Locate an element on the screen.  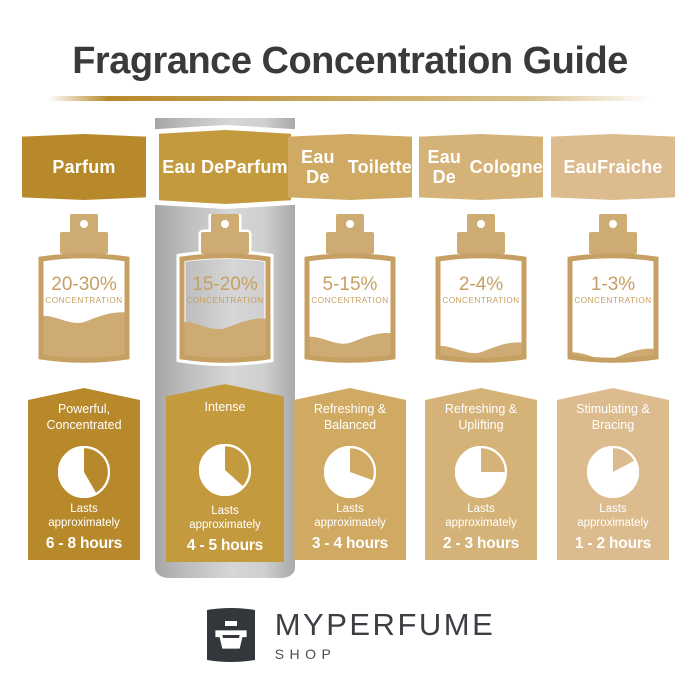
header-chip-label: Toilette is located at coordinates (379, 166).